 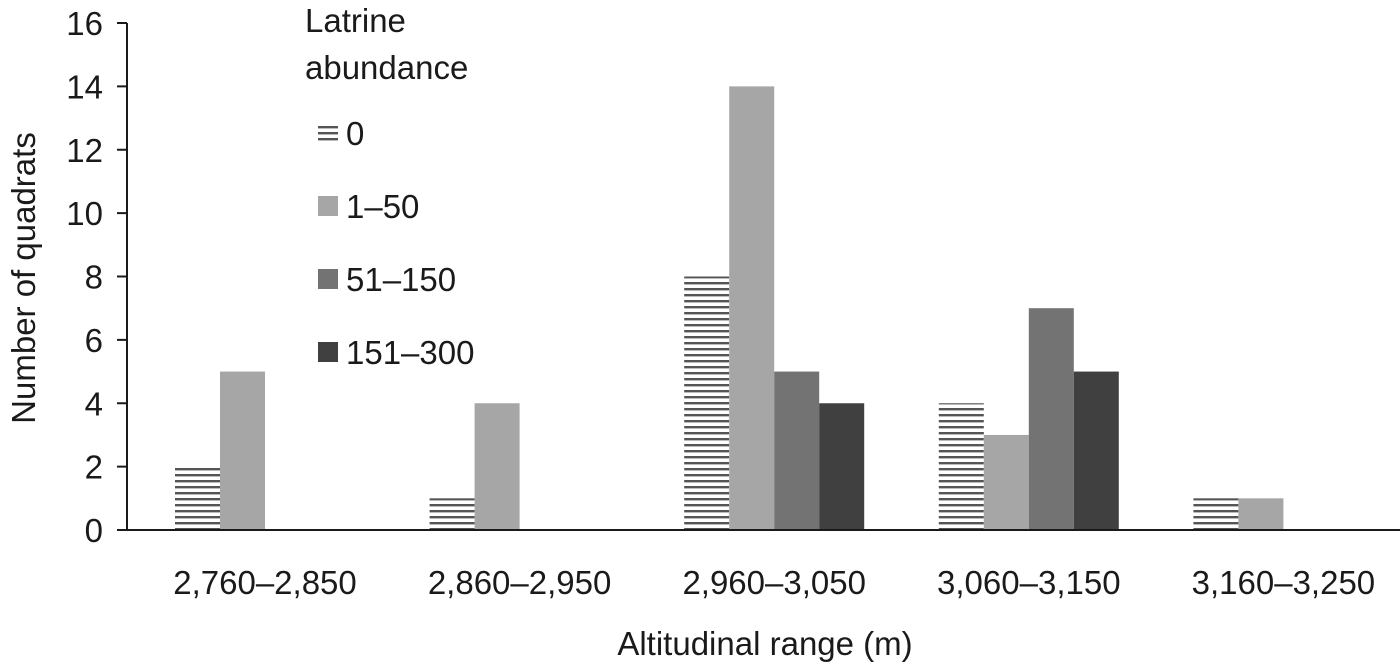 I want to click on y-tick-label: 16, so click(x=84, y=23).